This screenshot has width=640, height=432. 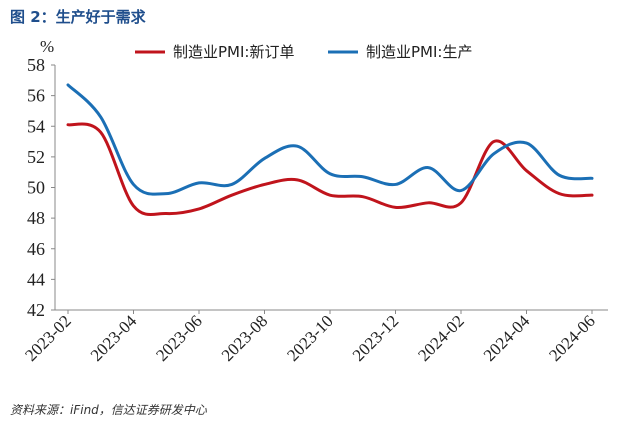 I want to click on x-tick-label: 2023-10, so click(x=310, y=338).